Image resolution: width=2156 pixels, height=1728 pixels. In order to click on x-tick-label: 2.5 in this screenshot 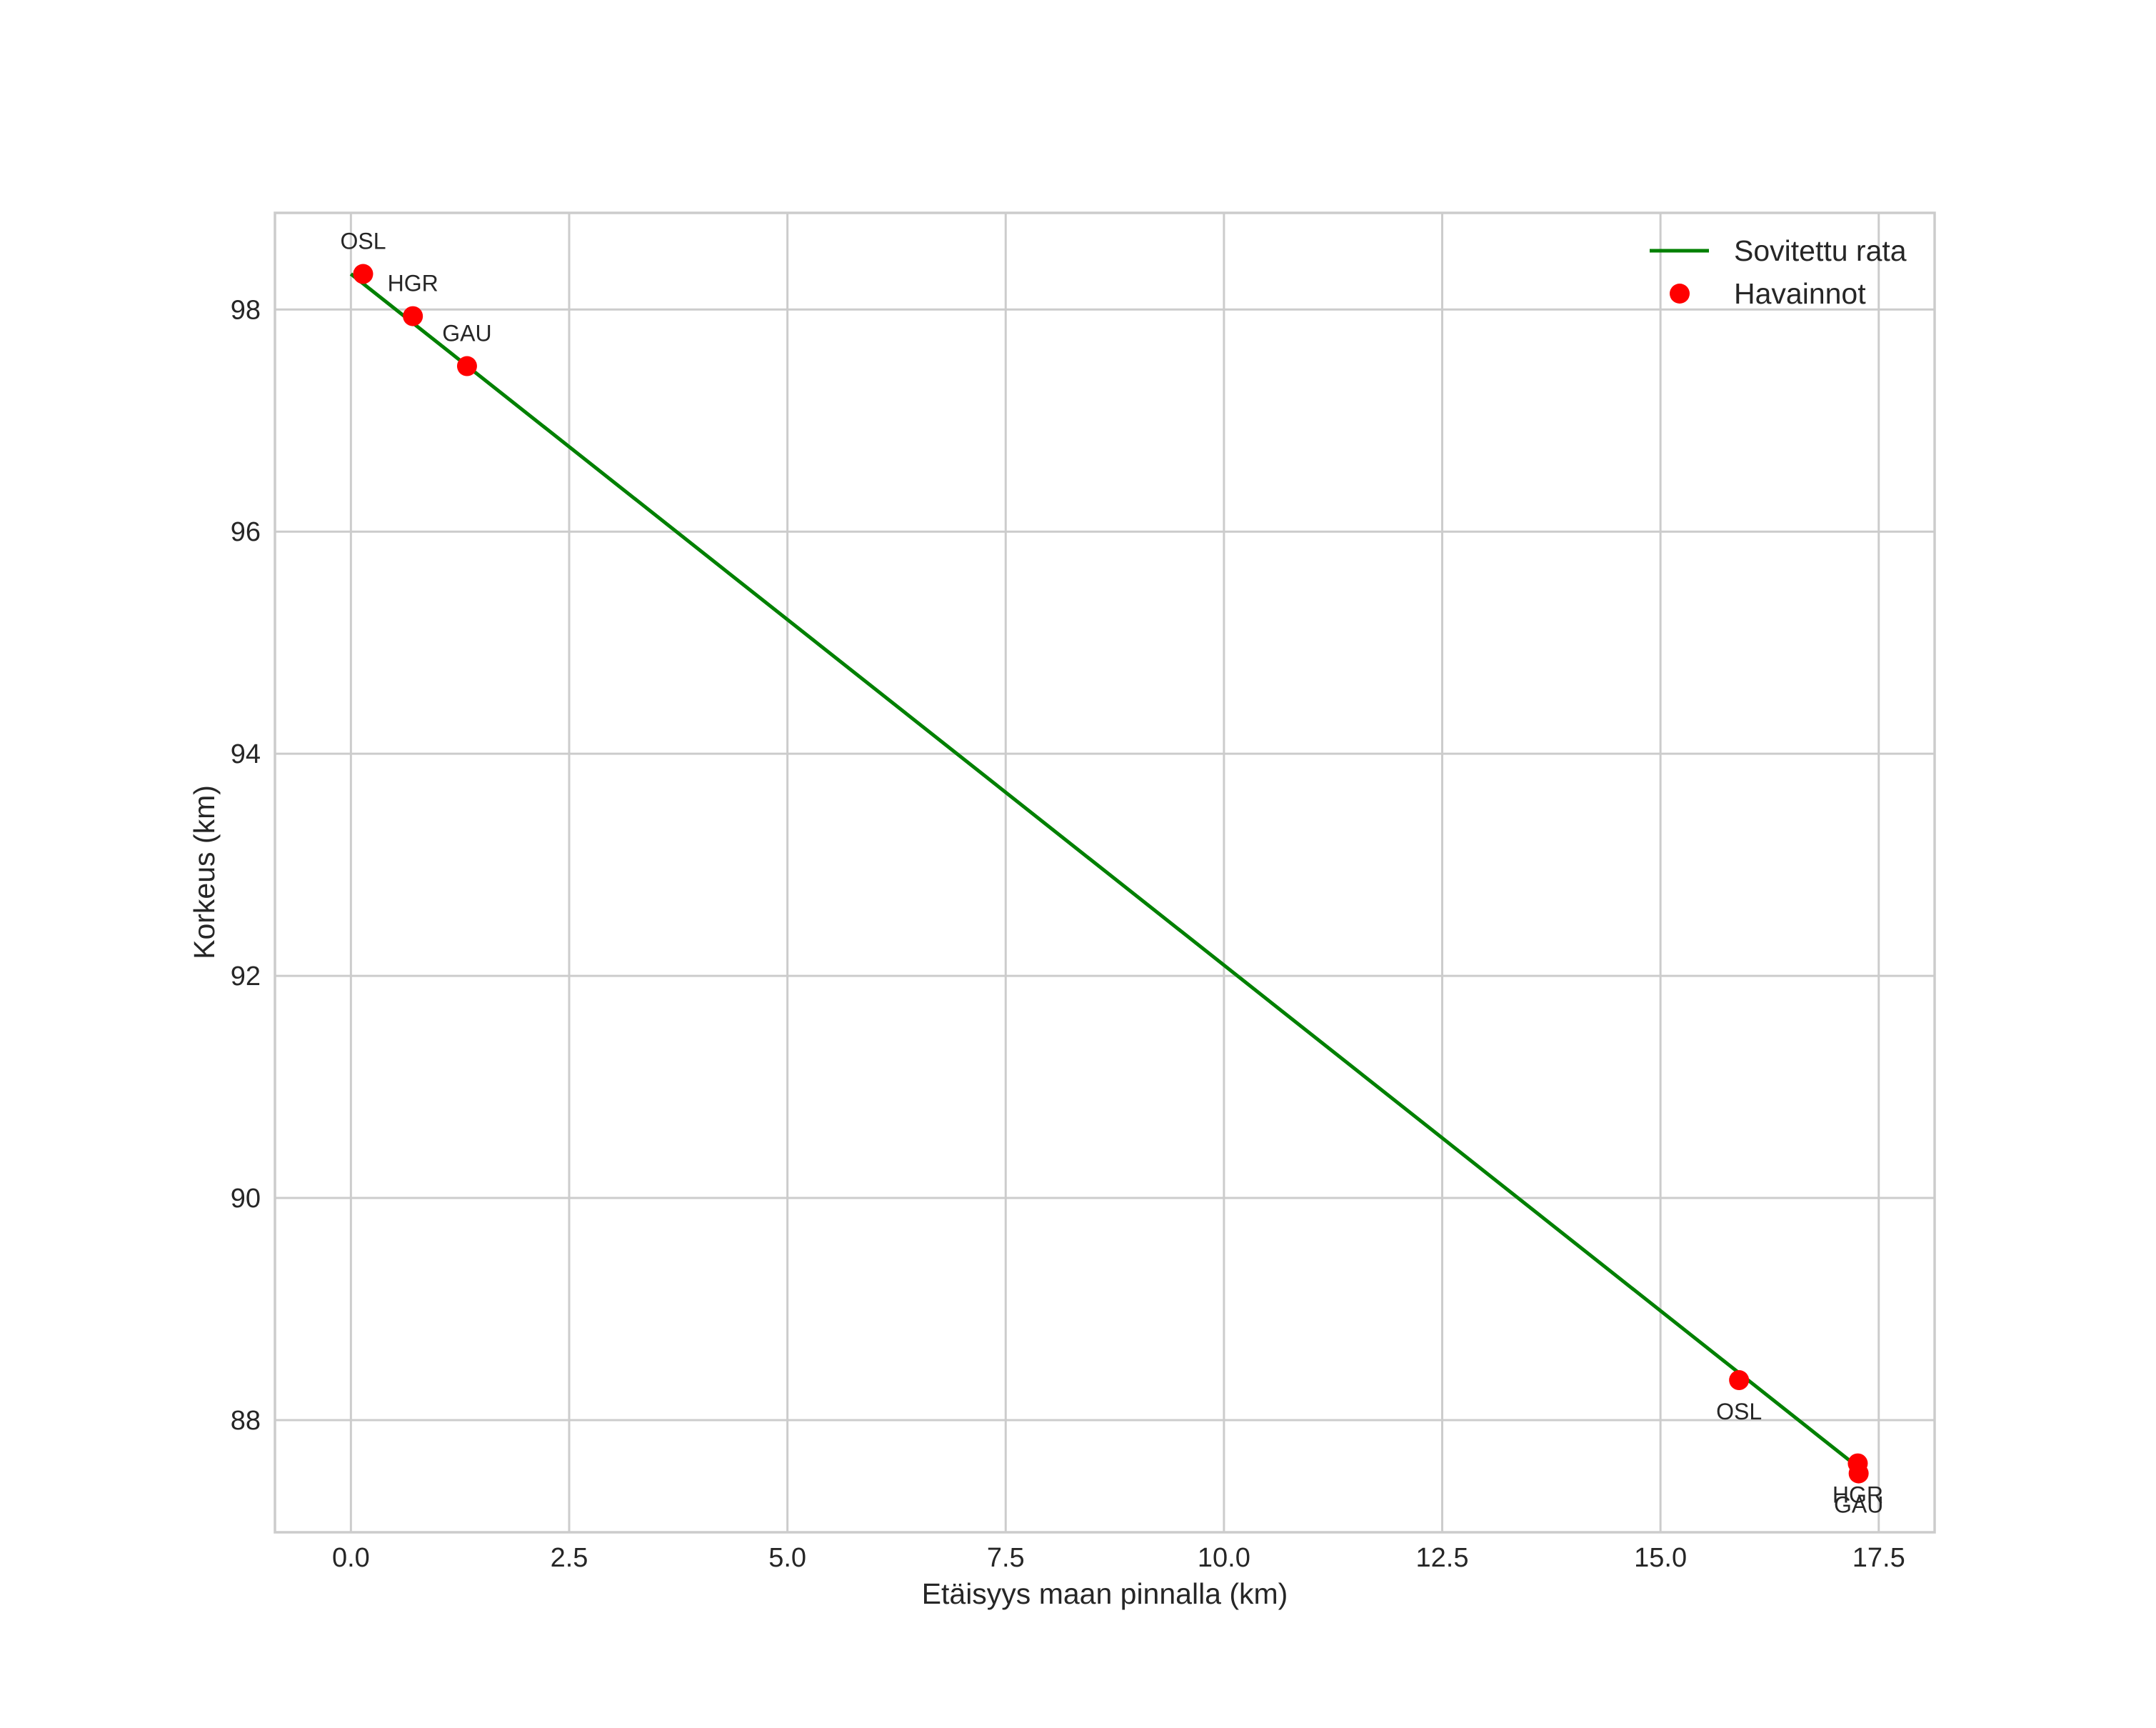, I will do `click(569, 1558)`.